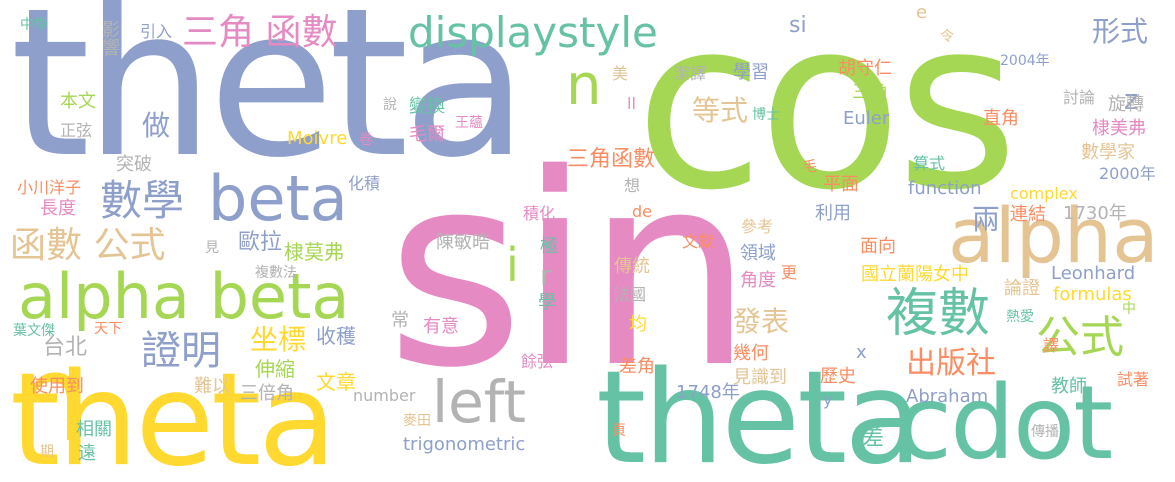  What do you see at coordinates (1095, 213) in the screenshot?
I see `word-1730: 1730年` at bounding box center [1095, 213].